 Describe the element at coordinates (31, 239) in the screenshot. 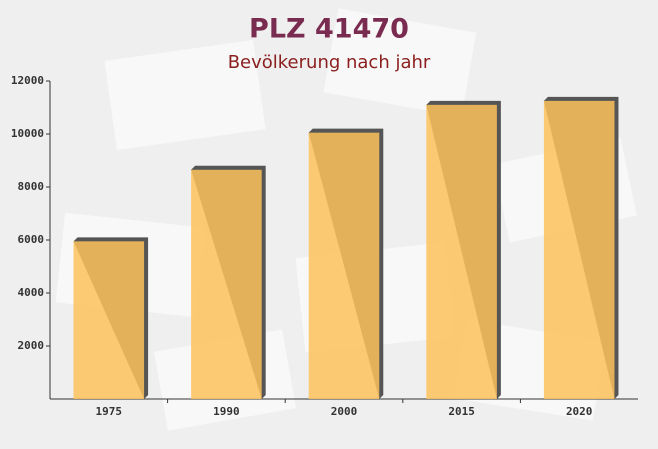

I see `y-tick-label: 6000` at that location.